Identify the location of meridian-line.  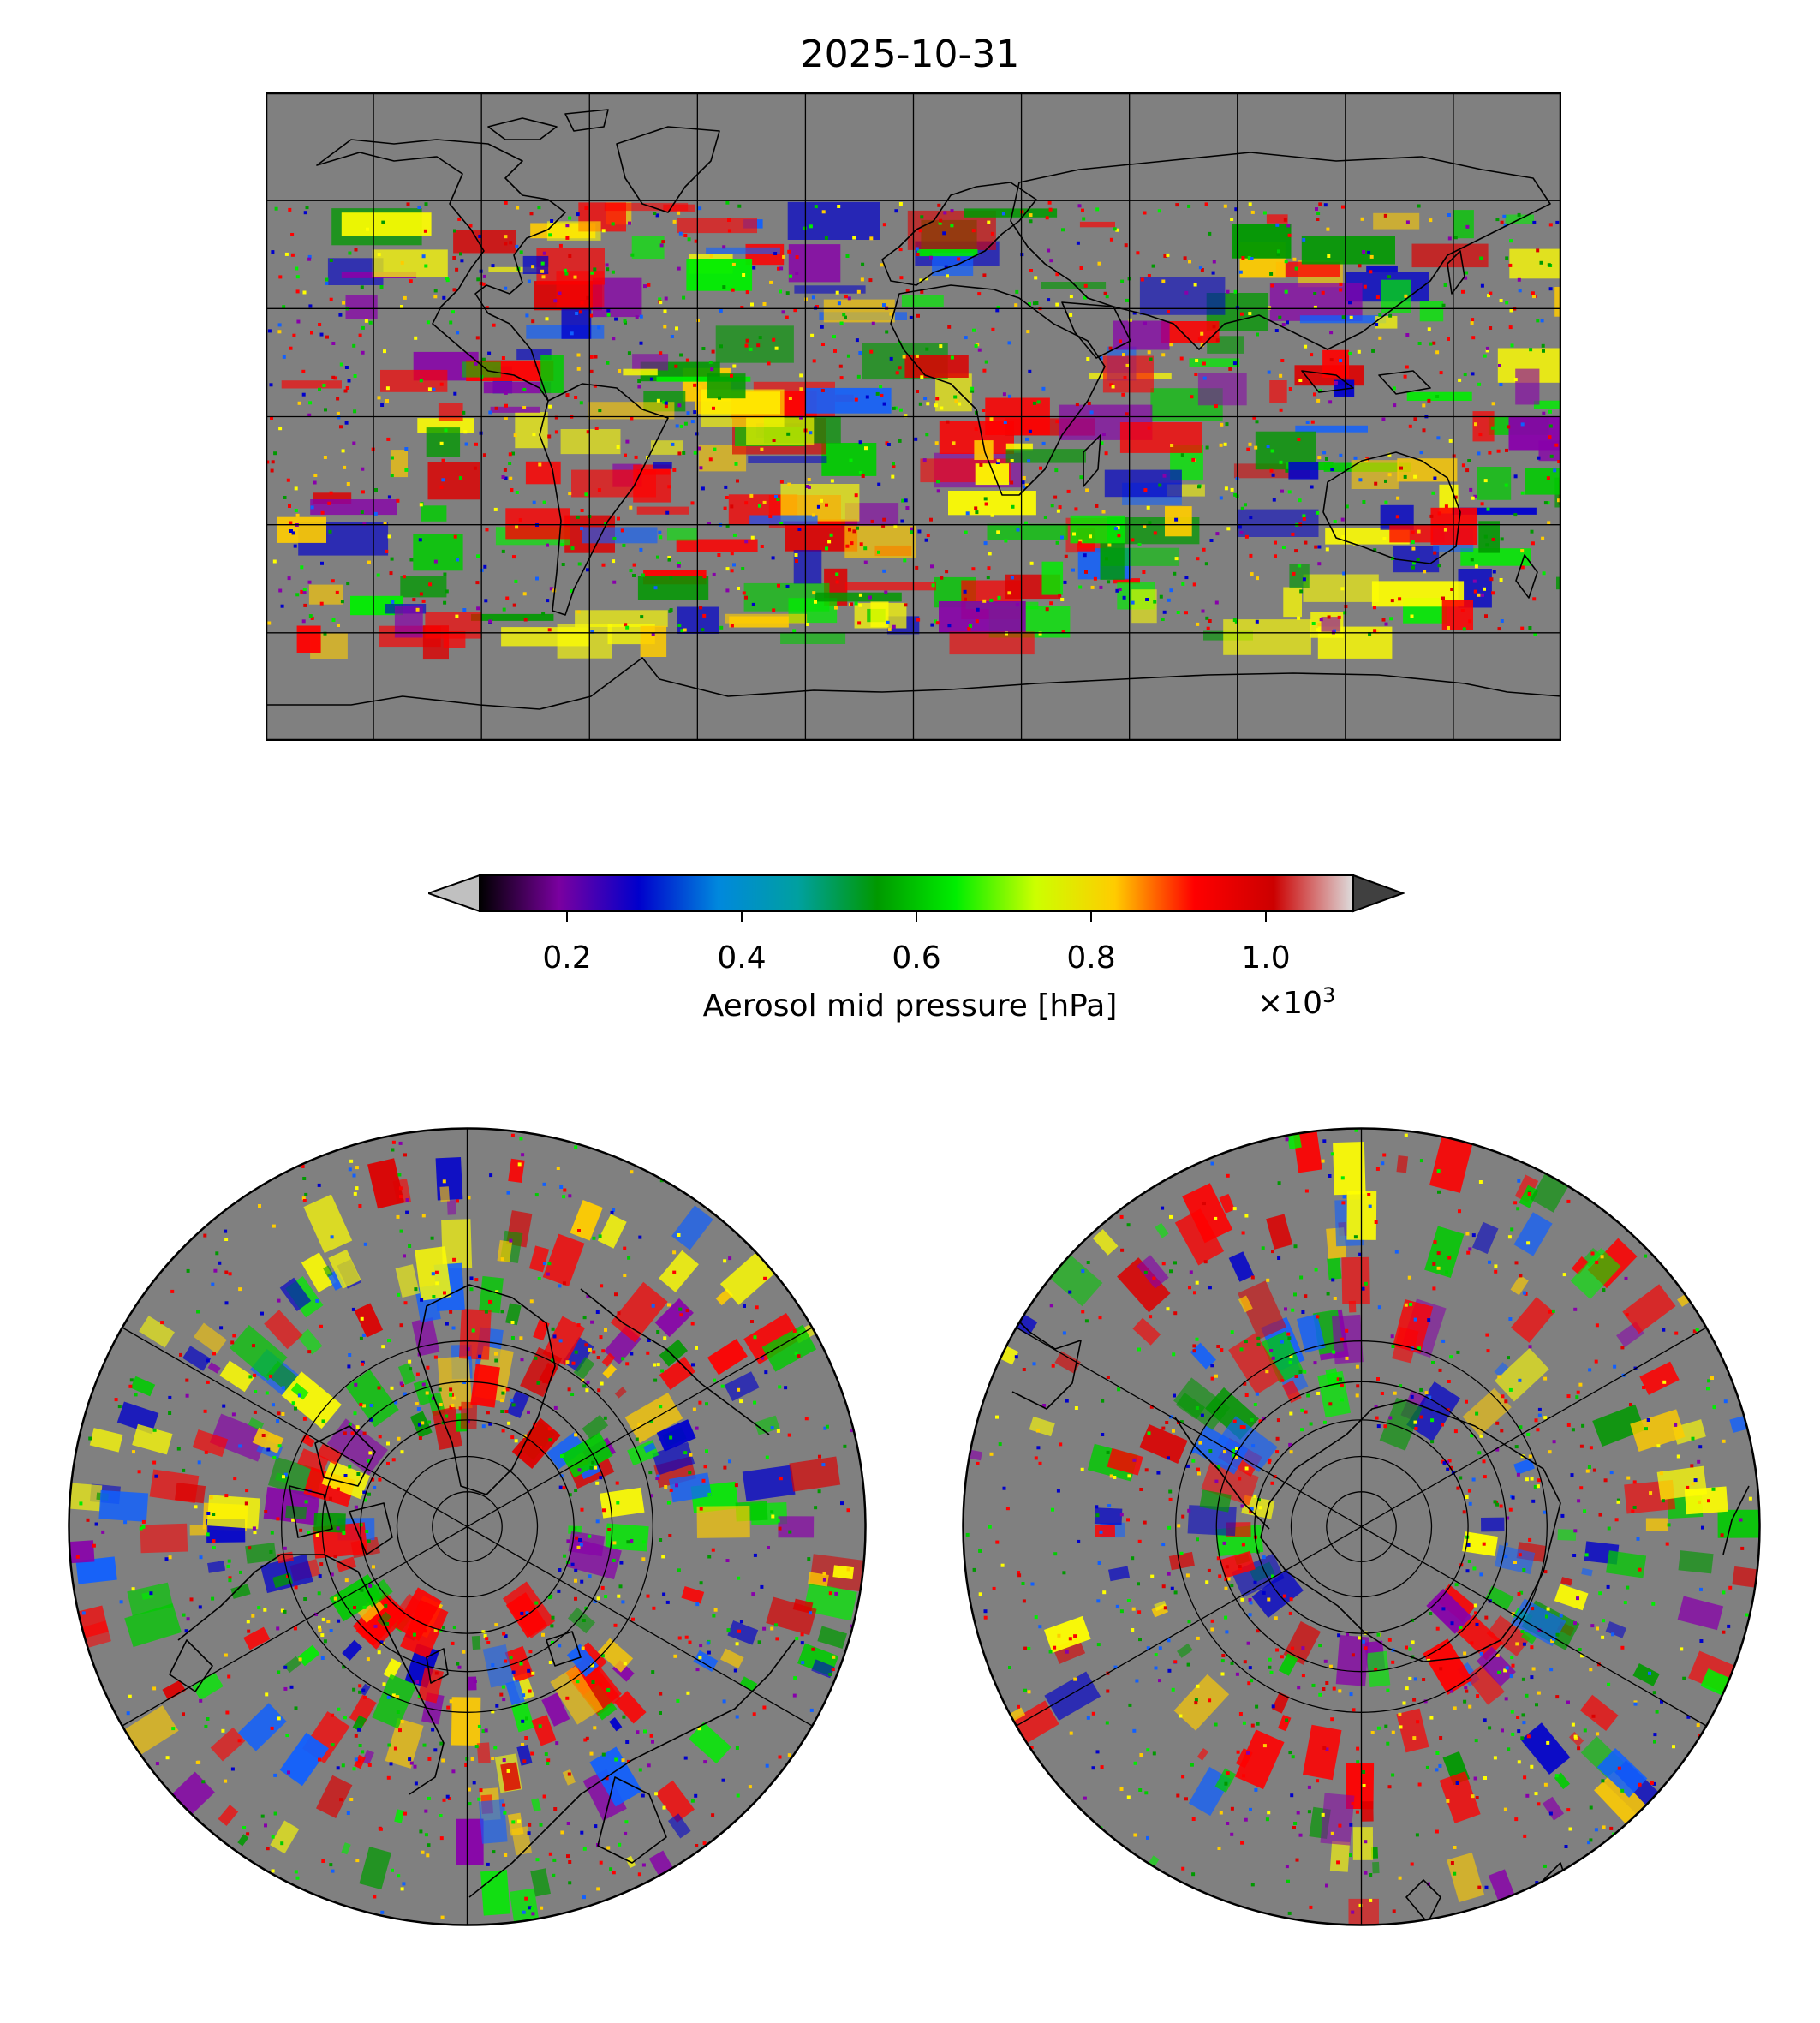
(640, 1427).